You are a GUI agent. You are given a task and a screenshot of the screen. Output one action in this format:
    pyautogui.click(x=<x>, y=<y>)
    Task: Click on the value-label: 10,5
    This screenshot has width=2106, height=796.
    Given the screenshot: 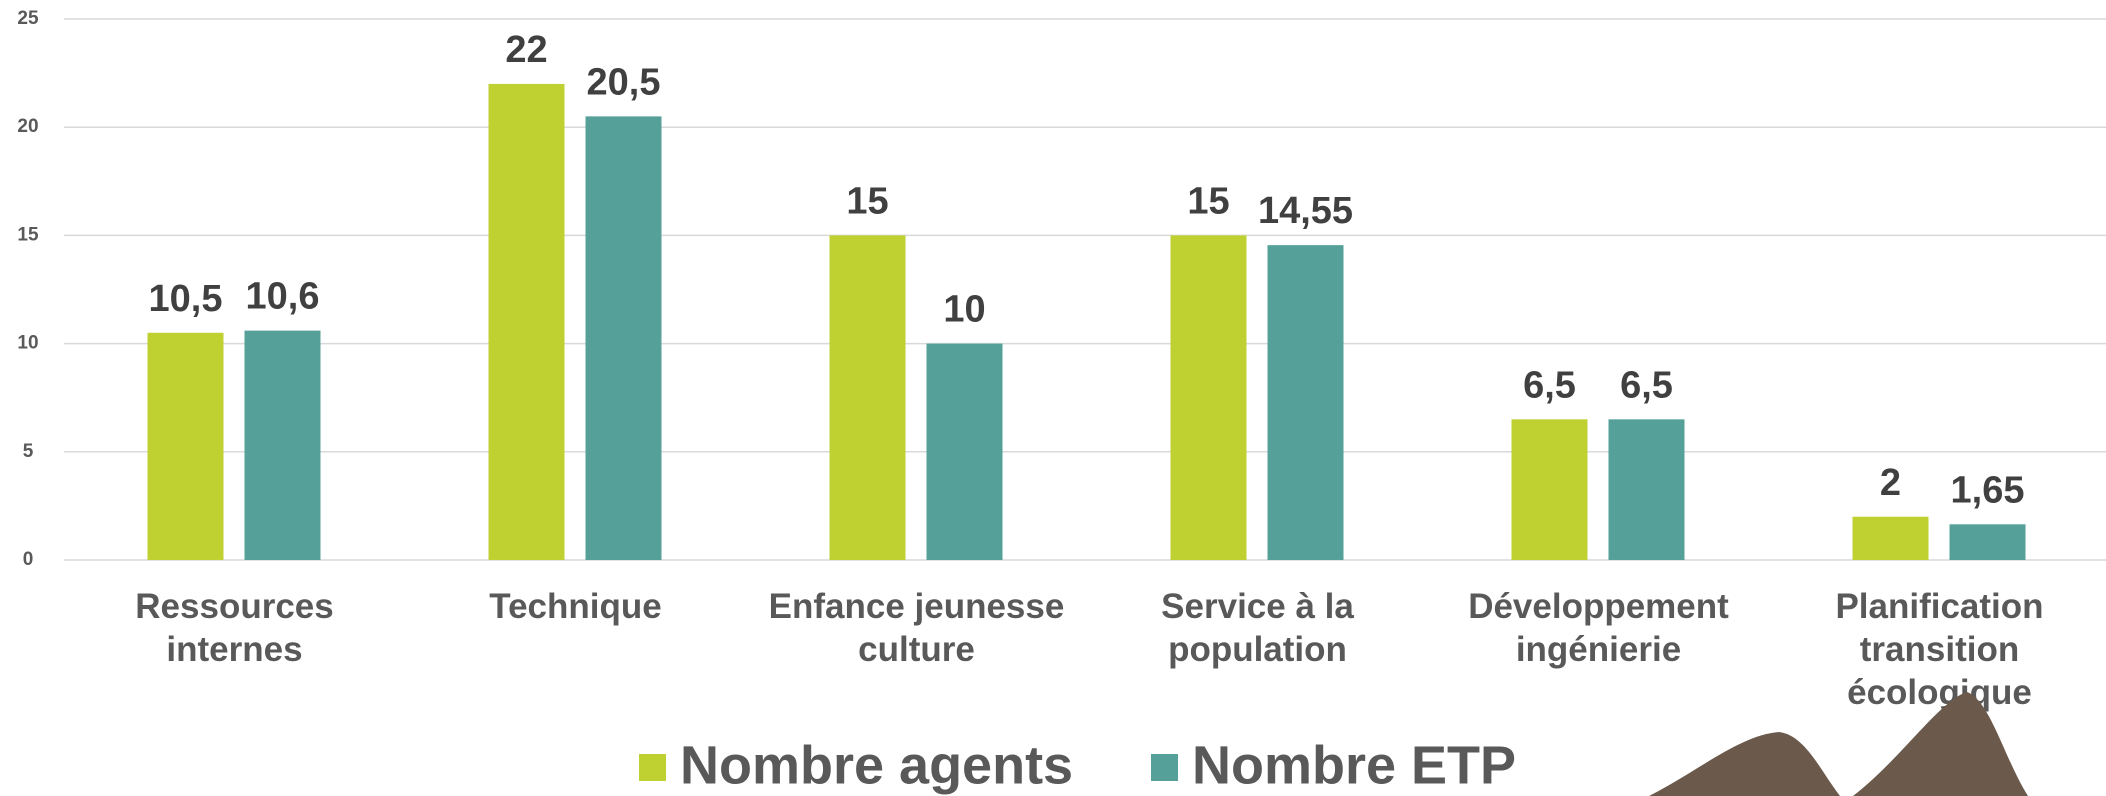 What is the action you would take?
    pyautogui.click(x=186, y=299)
    